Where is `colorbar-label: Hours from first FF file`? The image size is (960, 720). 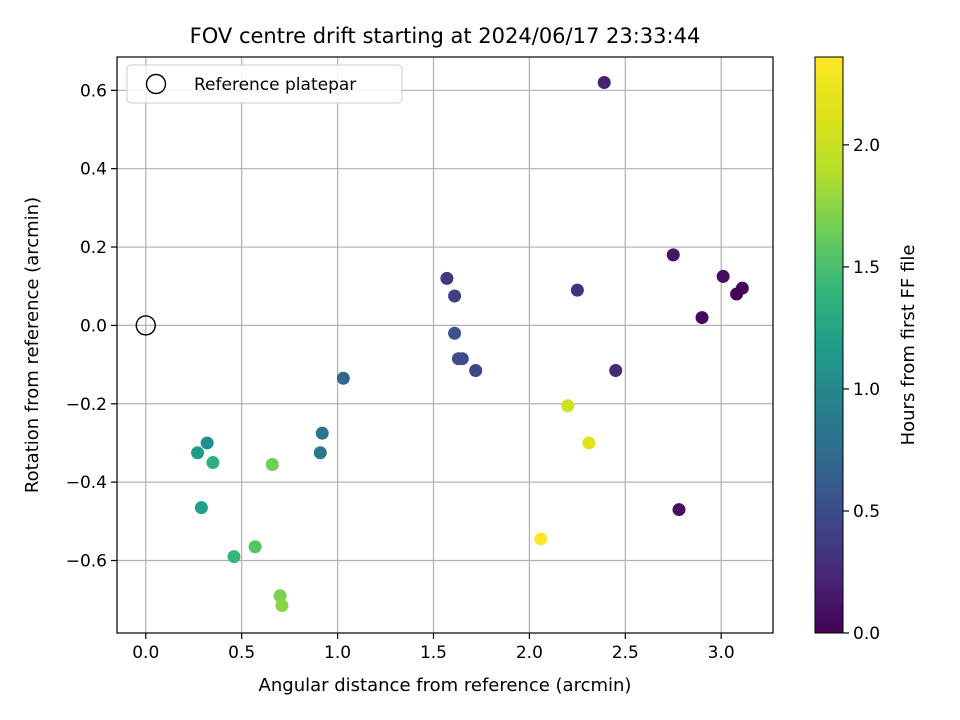 colorbar-label: Hours from first FF file is located at coordinates (908, 345).